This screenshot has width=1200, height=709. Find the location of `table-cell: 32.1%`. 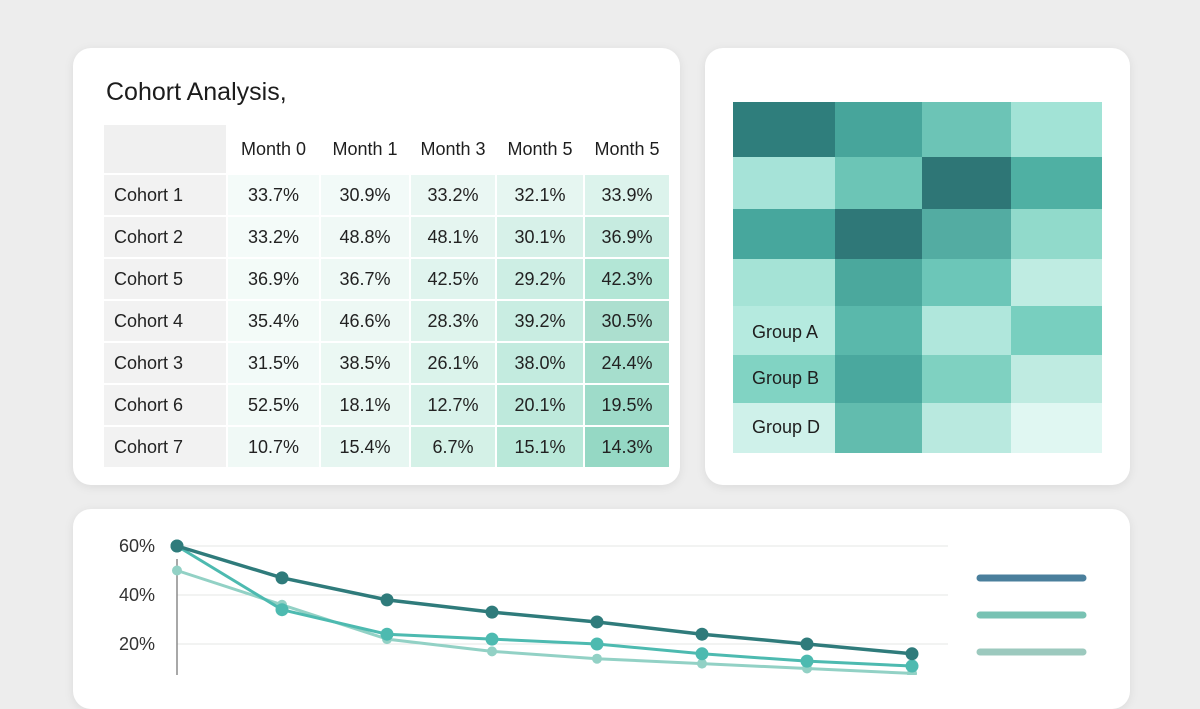

table-cell: 32.1% is located at coordinates (540, 195).